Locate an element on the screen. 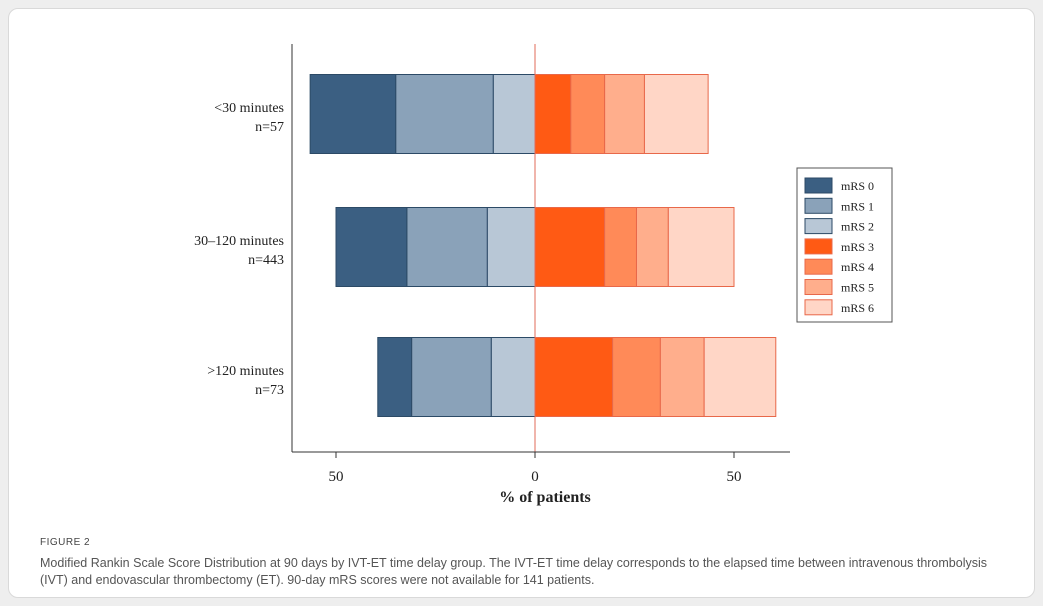  legend-label: mRS 5 is located at coordinates (857, 288).